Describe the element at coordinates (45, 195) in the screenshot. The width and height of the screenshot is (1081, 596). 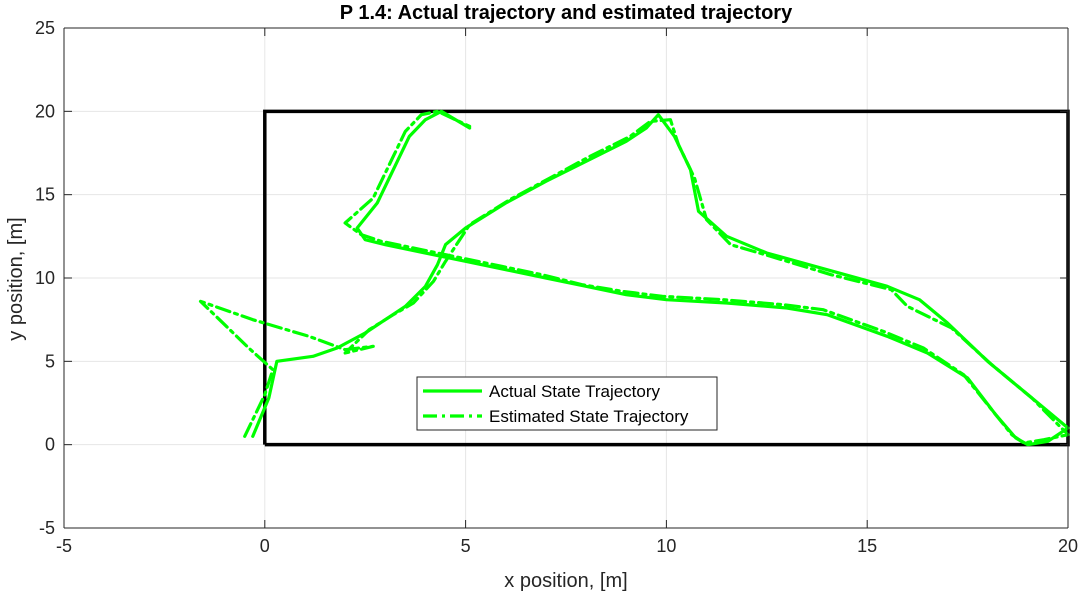
I see `y-tick-label-4: 15` at that location.